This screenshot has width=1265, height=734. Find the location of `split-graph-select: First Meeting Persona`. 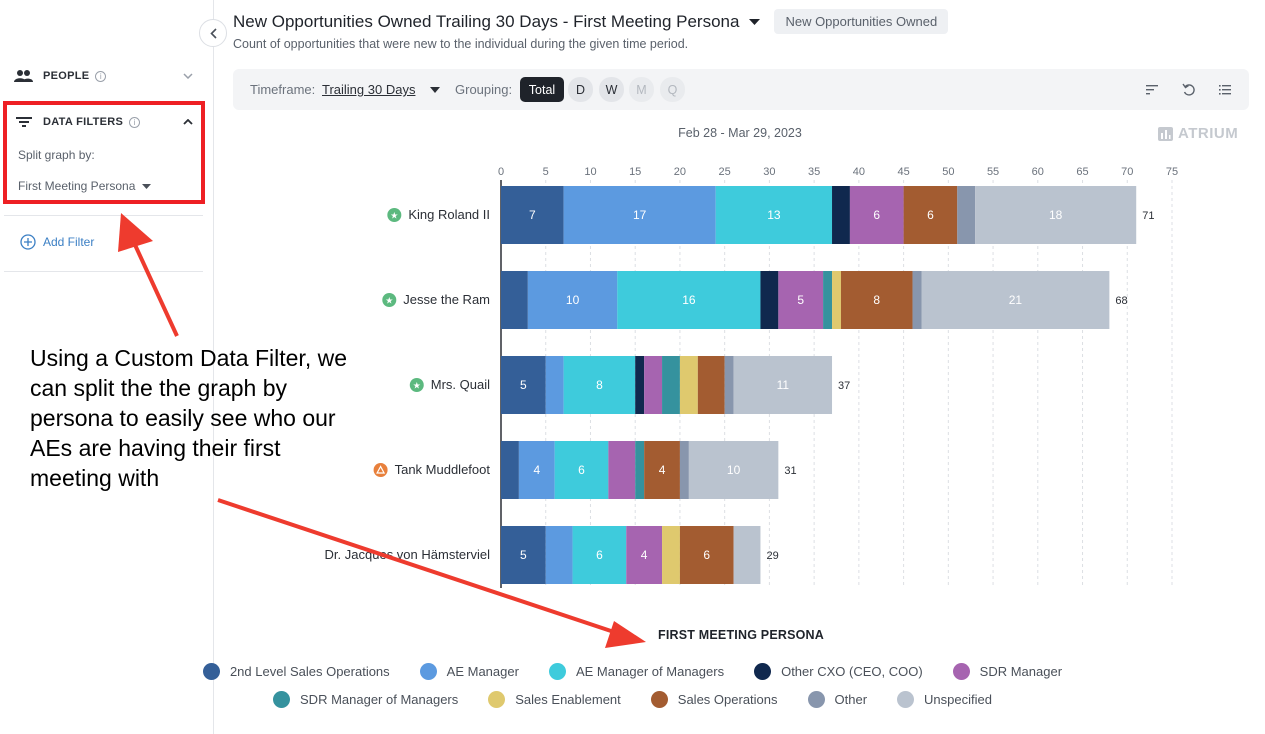

split-graph-select: First Meeting Persona is located at coordinates (85, 186).